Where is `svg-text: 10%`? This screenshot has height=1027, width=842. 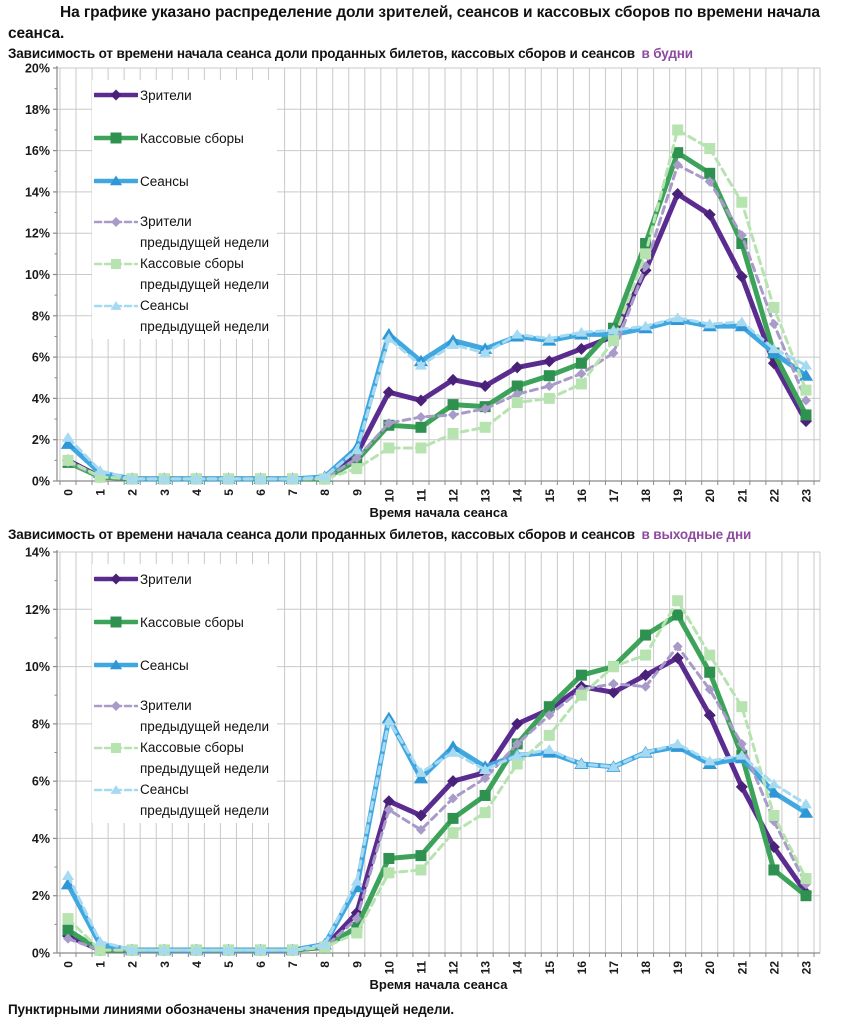
svg-text: 10% is located at coordinates (37, 275).